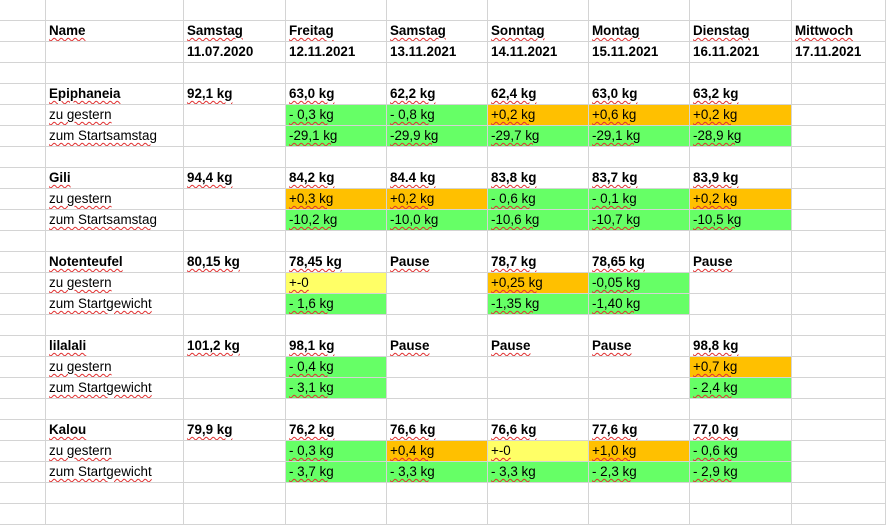 The width and height of the screenshot is (886, 525). What do you see at coordinates (639, 304) in the screenshot?
I see `total-cell: -1,40 kg` at bounding box center [639, 304].